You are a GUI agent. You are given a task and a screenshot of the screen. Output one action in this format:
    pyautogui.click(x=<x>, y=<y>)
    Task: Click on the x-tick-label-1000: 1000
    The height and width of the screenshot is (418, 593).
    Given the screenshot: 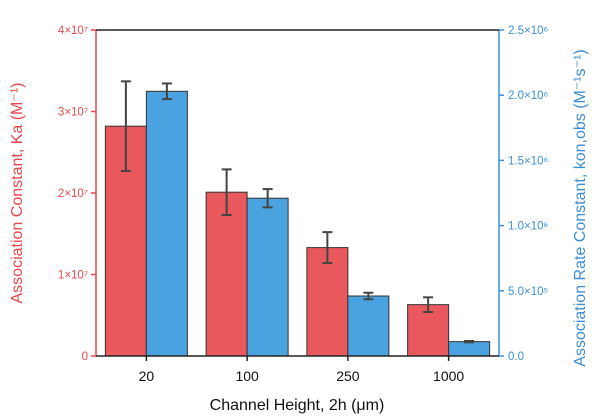 What is the action you would take?
    pyautogui.click(x=448, y=376)
    